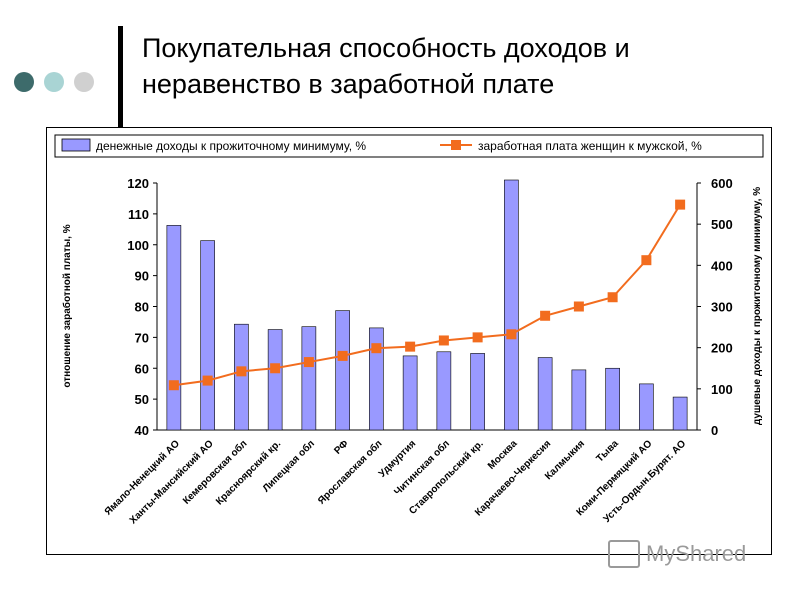 Image resolution: width=800 pixels, height=600 pixels. What do you see at coordinates (214, 472) in the screenshot?
I see `x-tick-label: Кемеровская обл` at bounding box center [214, 472].